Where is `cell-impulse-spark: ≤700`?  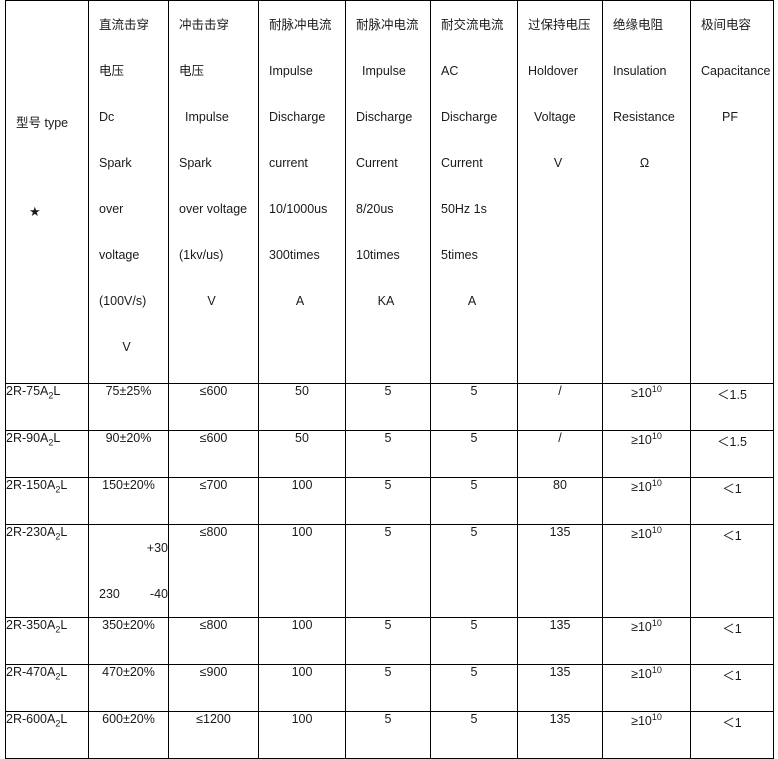 cell-impulse-spark: ≤700 is located at coordinates (213, 501).